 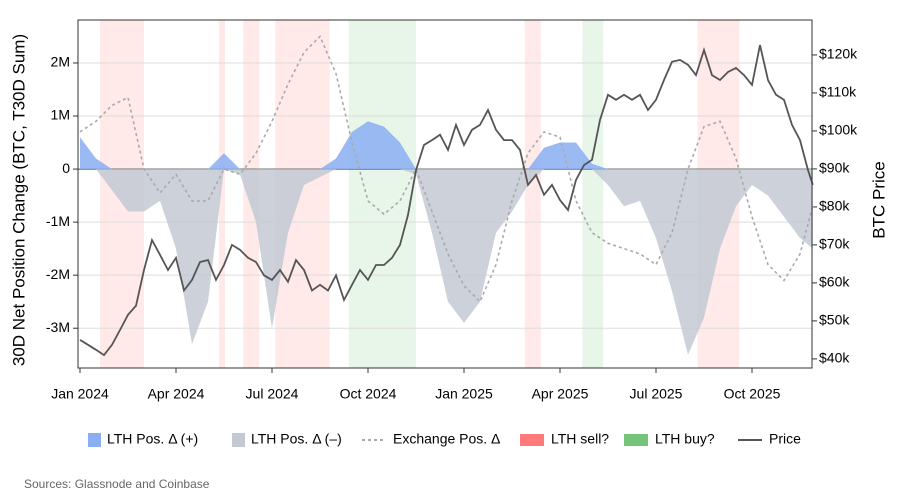 What do you see at coordinates (834, 282) in the screenshot?
I see `y2-tick-label: $60k` at bounding box center [834, 282].